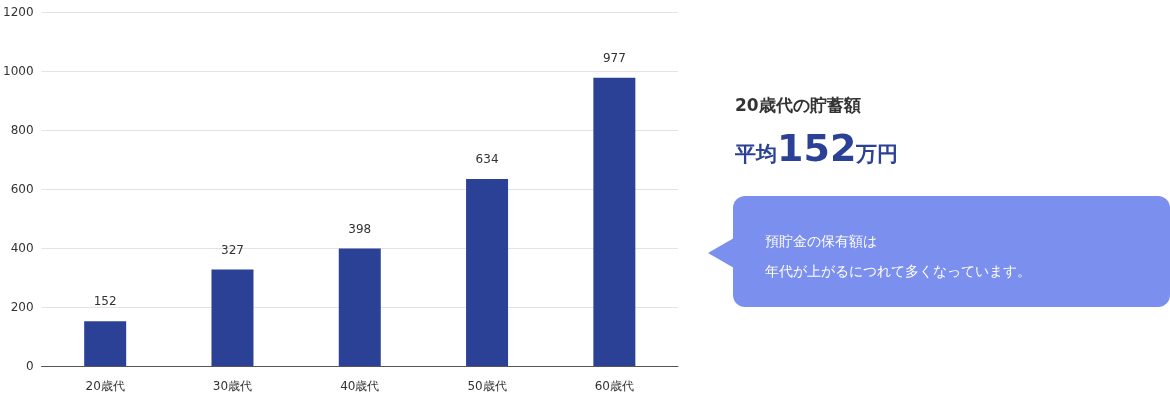 The width and height of the screenshot is (1170, 398). Describe the element at coordinates (18, 71) in the screenshot. I see `y-tick-label: 1000` at that location.